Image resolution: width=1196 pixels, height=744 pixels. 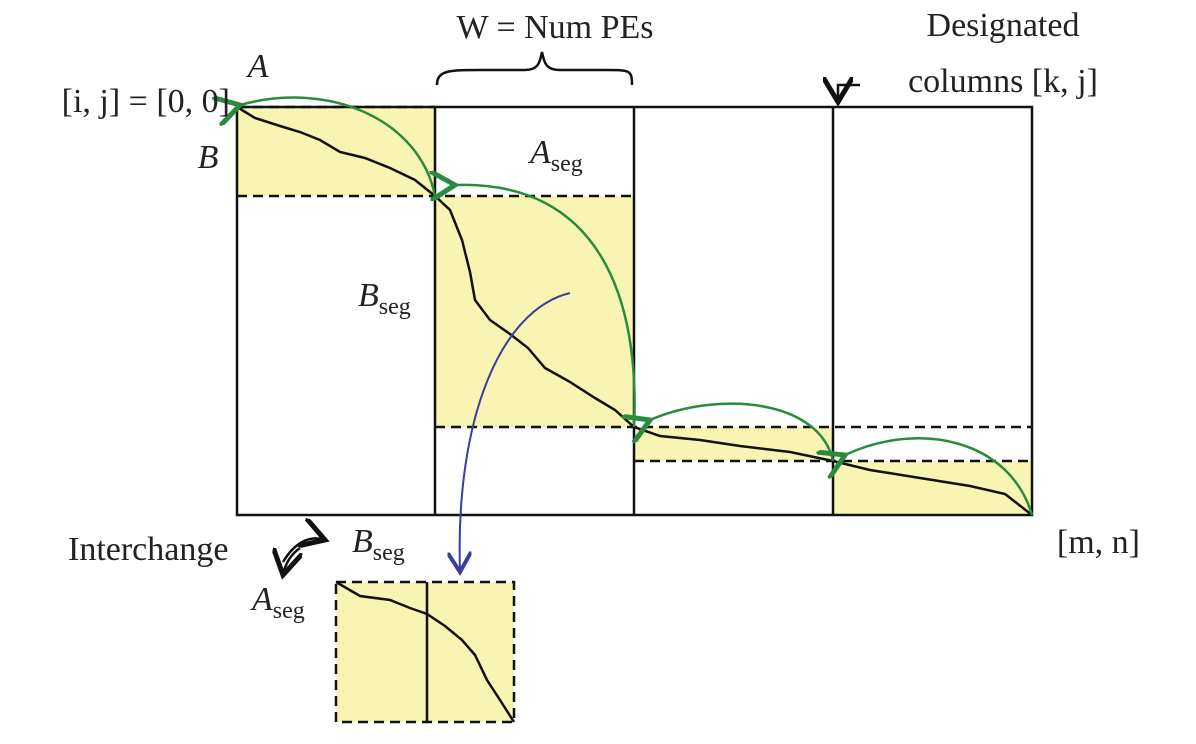 What do you see at coordinates (257, 66) in the screenshot?
I see `a-label: A` at bounding box center [257, 66].